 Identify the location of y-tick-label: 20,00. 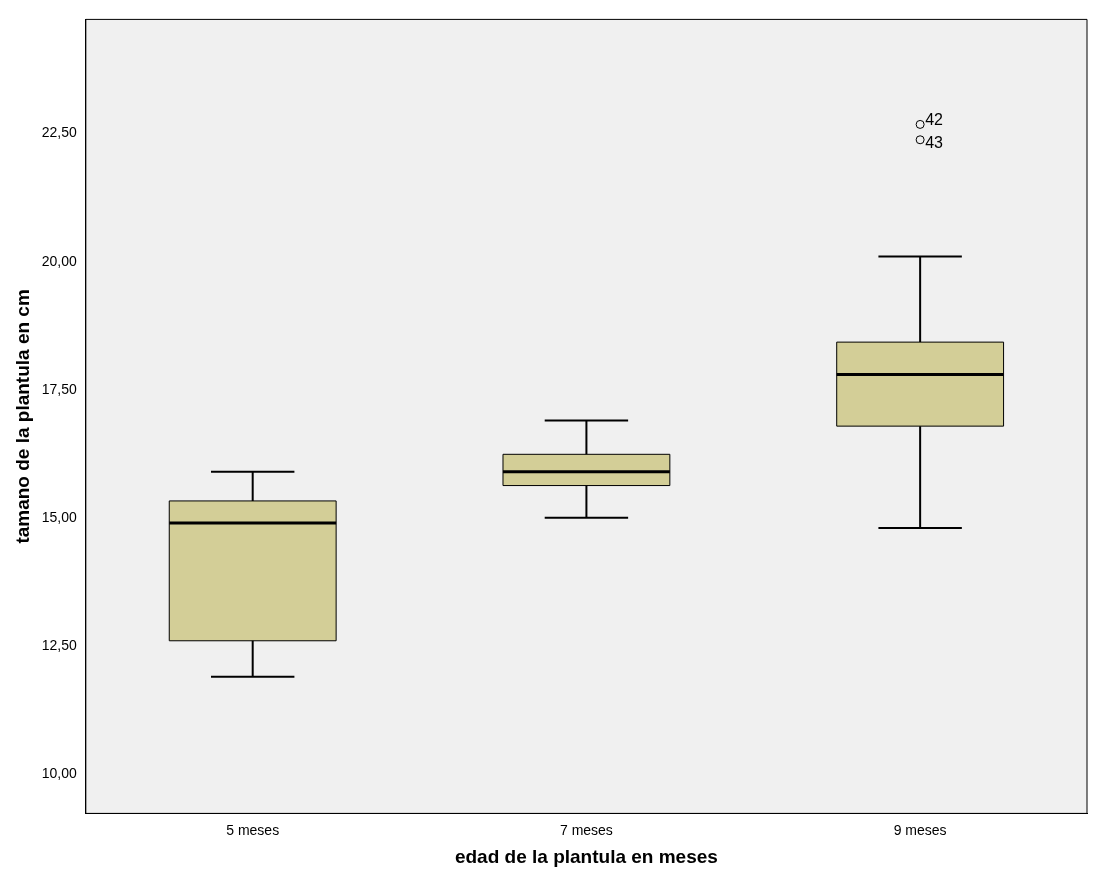
(59, 260).